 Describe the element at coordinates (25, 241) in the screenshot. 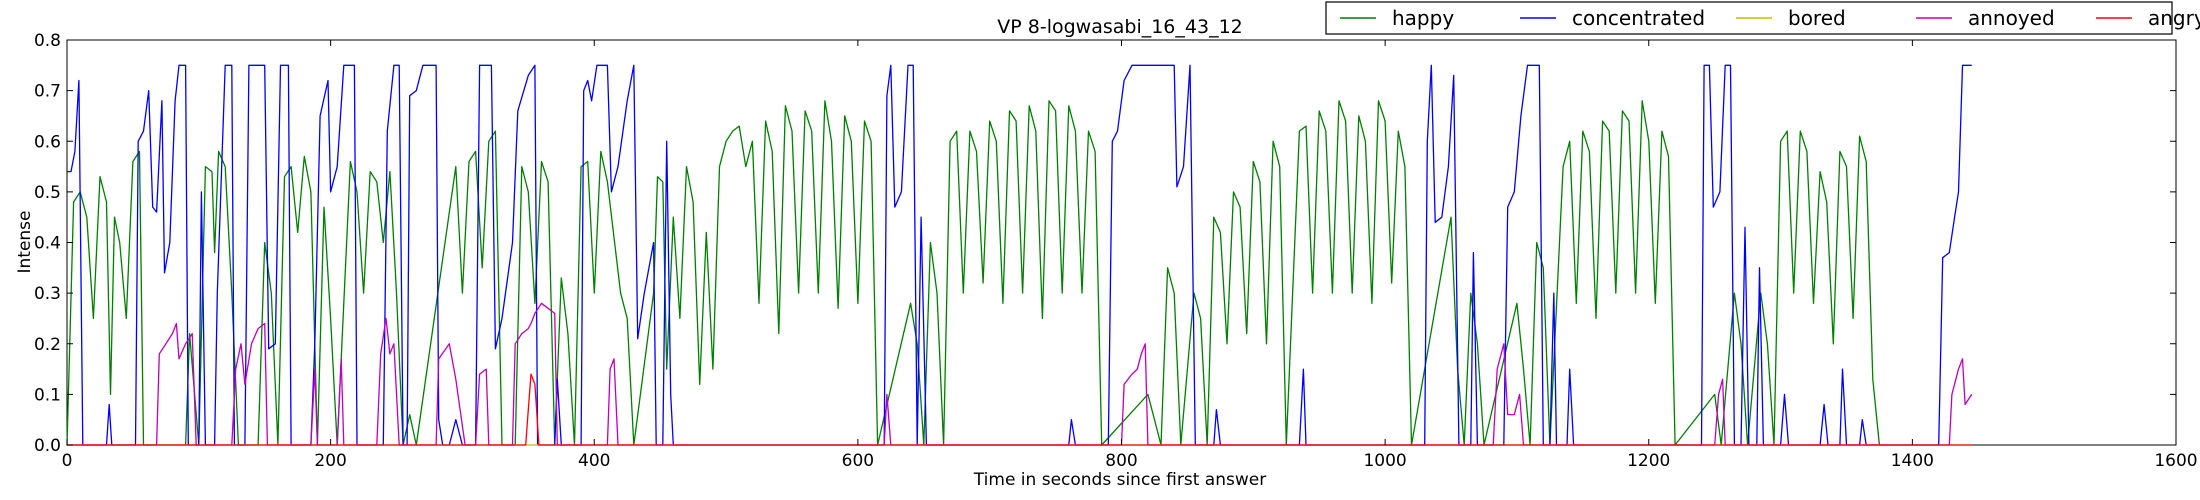

I see `y-axis-title: Intense` at that location.